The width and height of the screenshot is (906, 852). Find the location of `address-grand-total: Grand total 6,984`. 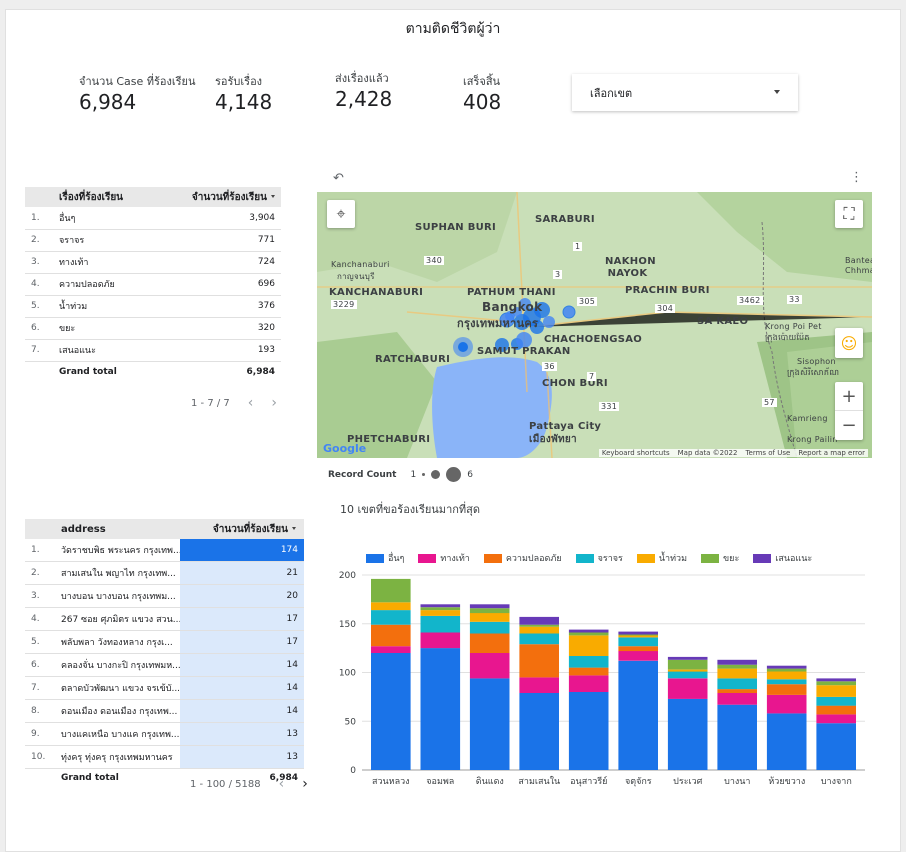

address-grand-total: Grand total 6,984 is located at coordinates (164, 776).